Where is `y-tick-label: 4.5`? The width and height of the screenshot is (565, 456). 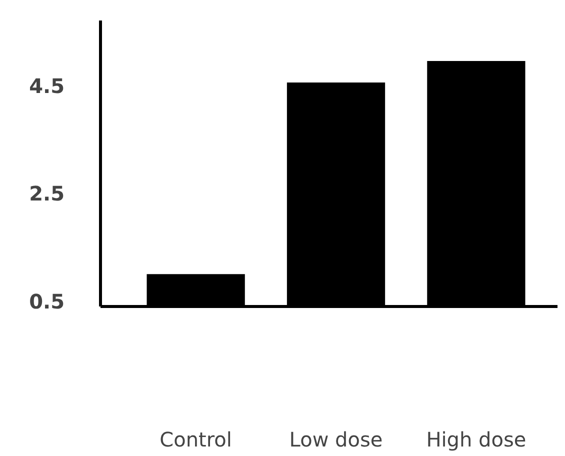 y-tick-label: 4.5 is located at coordinates (47, 86).